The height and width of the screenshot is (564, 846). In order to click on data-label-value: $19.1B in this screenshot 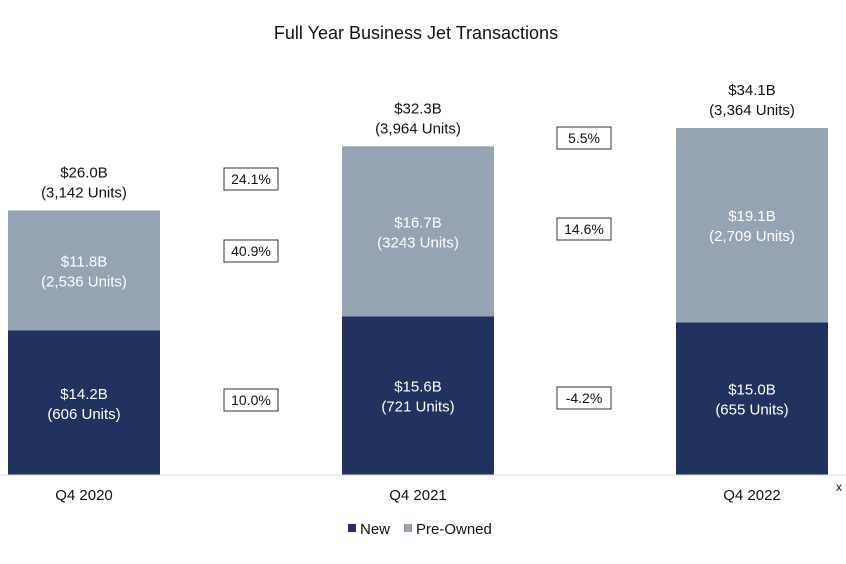, I will do `click(752, 216)`.